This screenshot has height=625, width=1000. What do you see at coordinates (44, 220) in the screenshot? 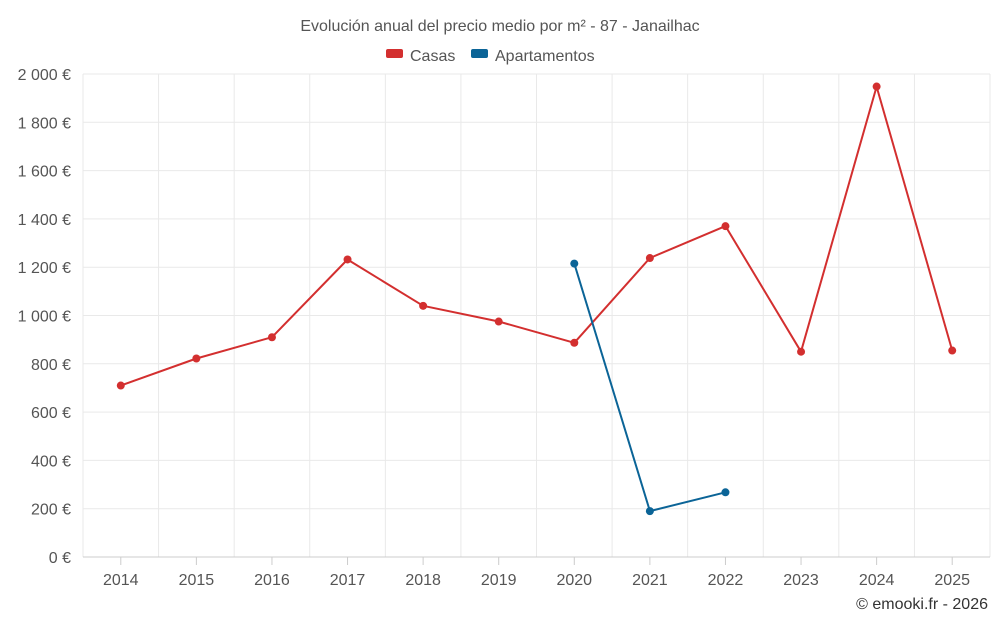
I see `y-tick-label: 1 400 €` at bounding box center [44, 220].